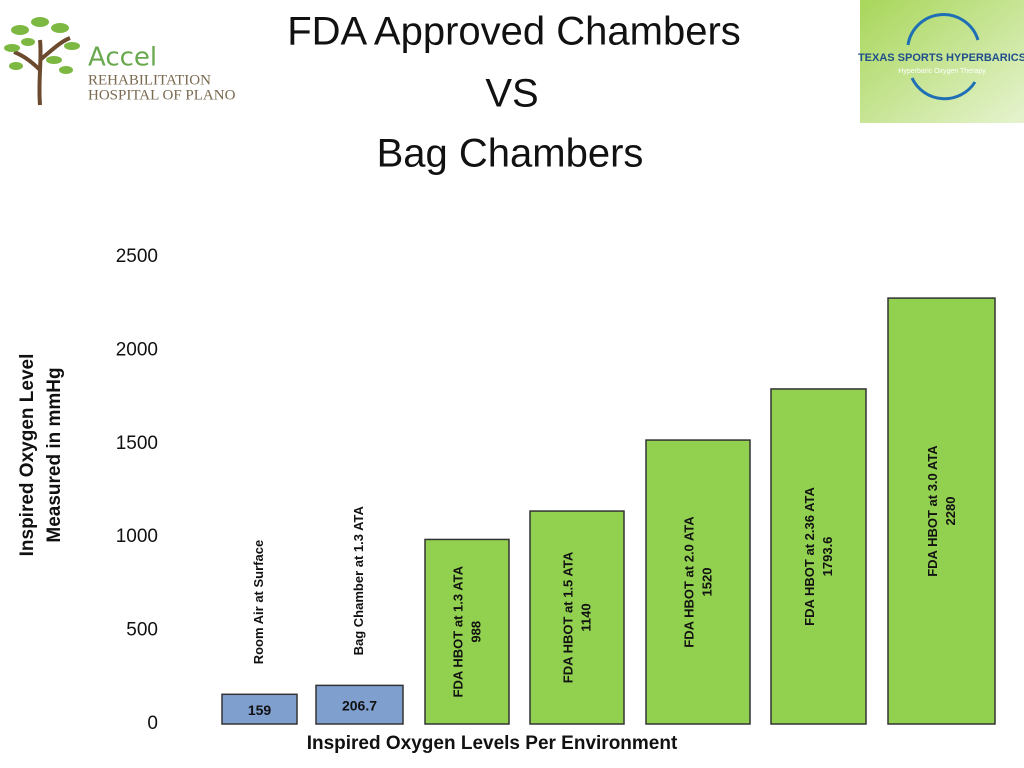 Image resolution: width=1024 pixels, height=768 pixels. Describe the element at coordinates (688, 582) in the screenshot. I see `category-label: FDA HBOT at 2.0 ATA` at that location.